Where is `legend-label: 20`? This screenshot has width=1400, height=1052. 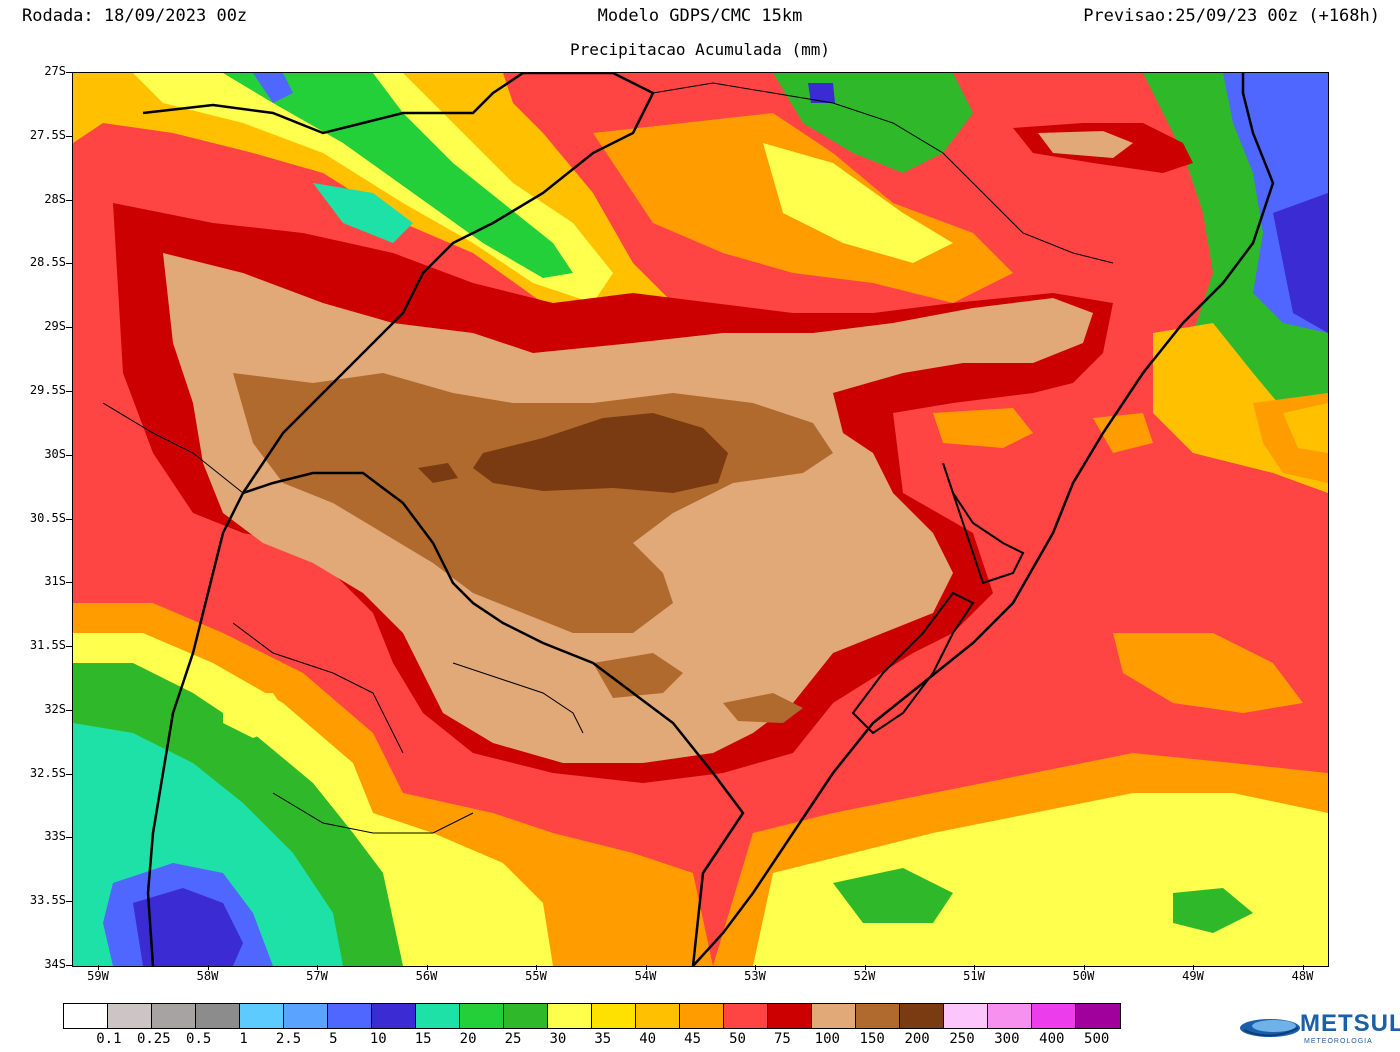 legend-label: 20 is located at coordinates (468, 1039).